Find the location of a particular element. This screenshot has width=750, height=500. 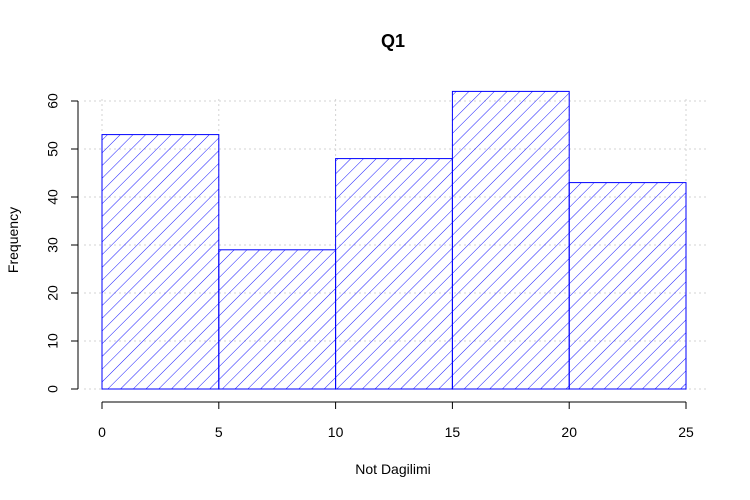

x-axis-label: Not Dagilimi is located at coordinates (392, 469).